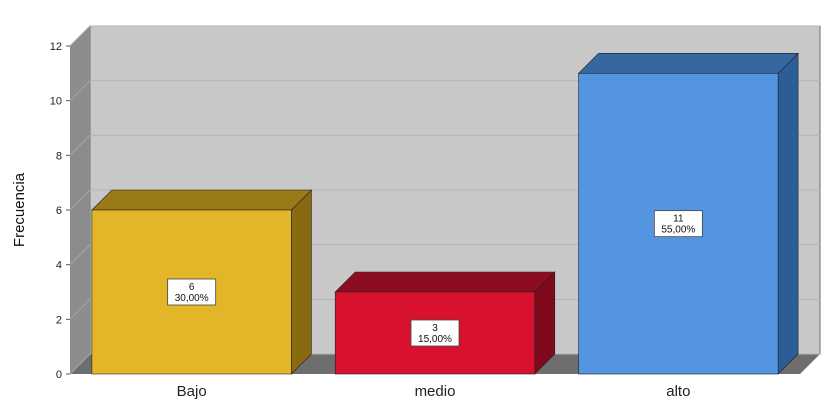 This screenshot has width=822, height=402. I want to click on data-label-count: 11, so click(678, 219).